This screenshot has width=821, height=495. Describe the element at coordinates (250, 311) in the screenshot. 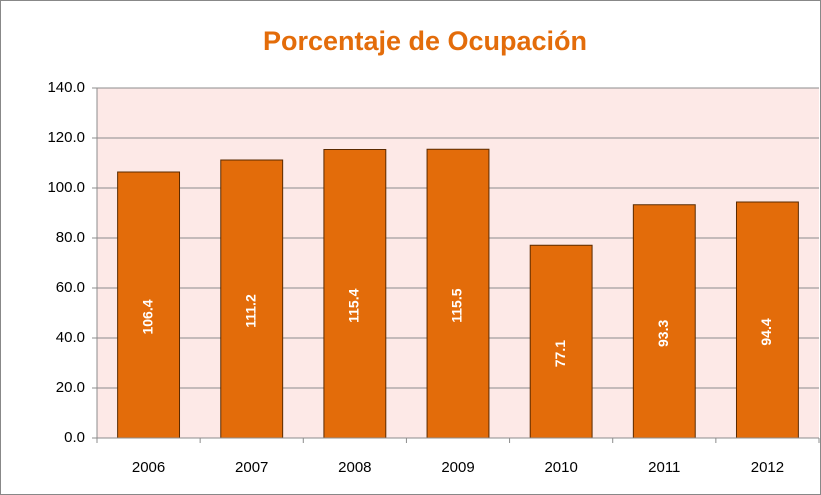

I see `value-label: 111.2` at that location.